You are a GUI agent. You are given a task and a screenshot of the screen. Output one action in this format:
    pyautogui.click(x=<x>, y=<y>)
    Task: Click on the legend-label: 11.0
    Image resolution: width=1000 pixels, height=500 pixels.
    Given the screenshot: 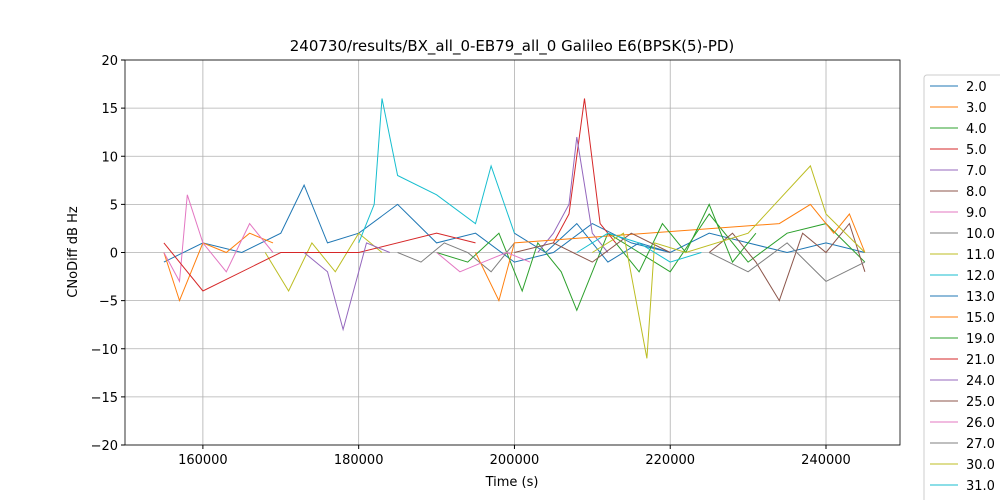 What is the action you would take?
    pyautogui.click(x=980, y=255)
    